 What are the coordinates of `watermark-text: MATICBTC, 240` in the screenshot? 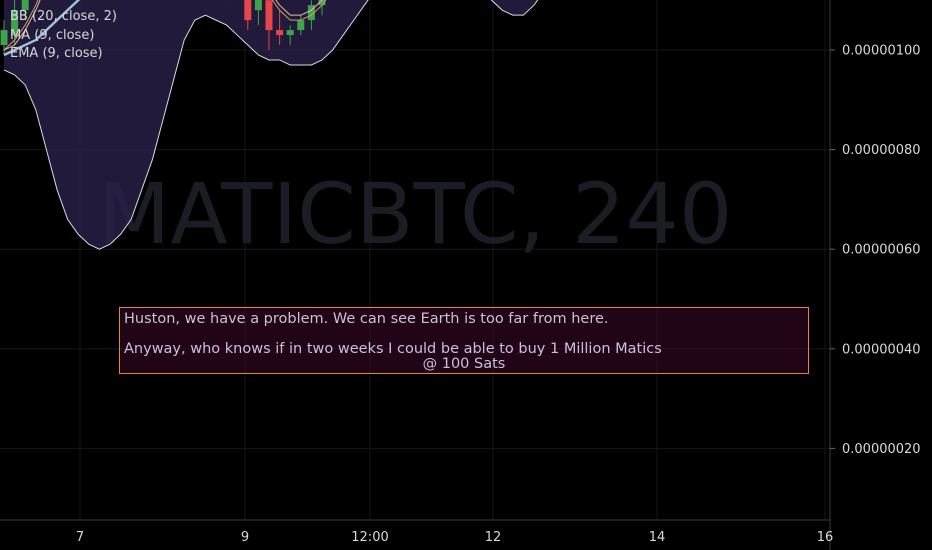 It's located at (415, 214).